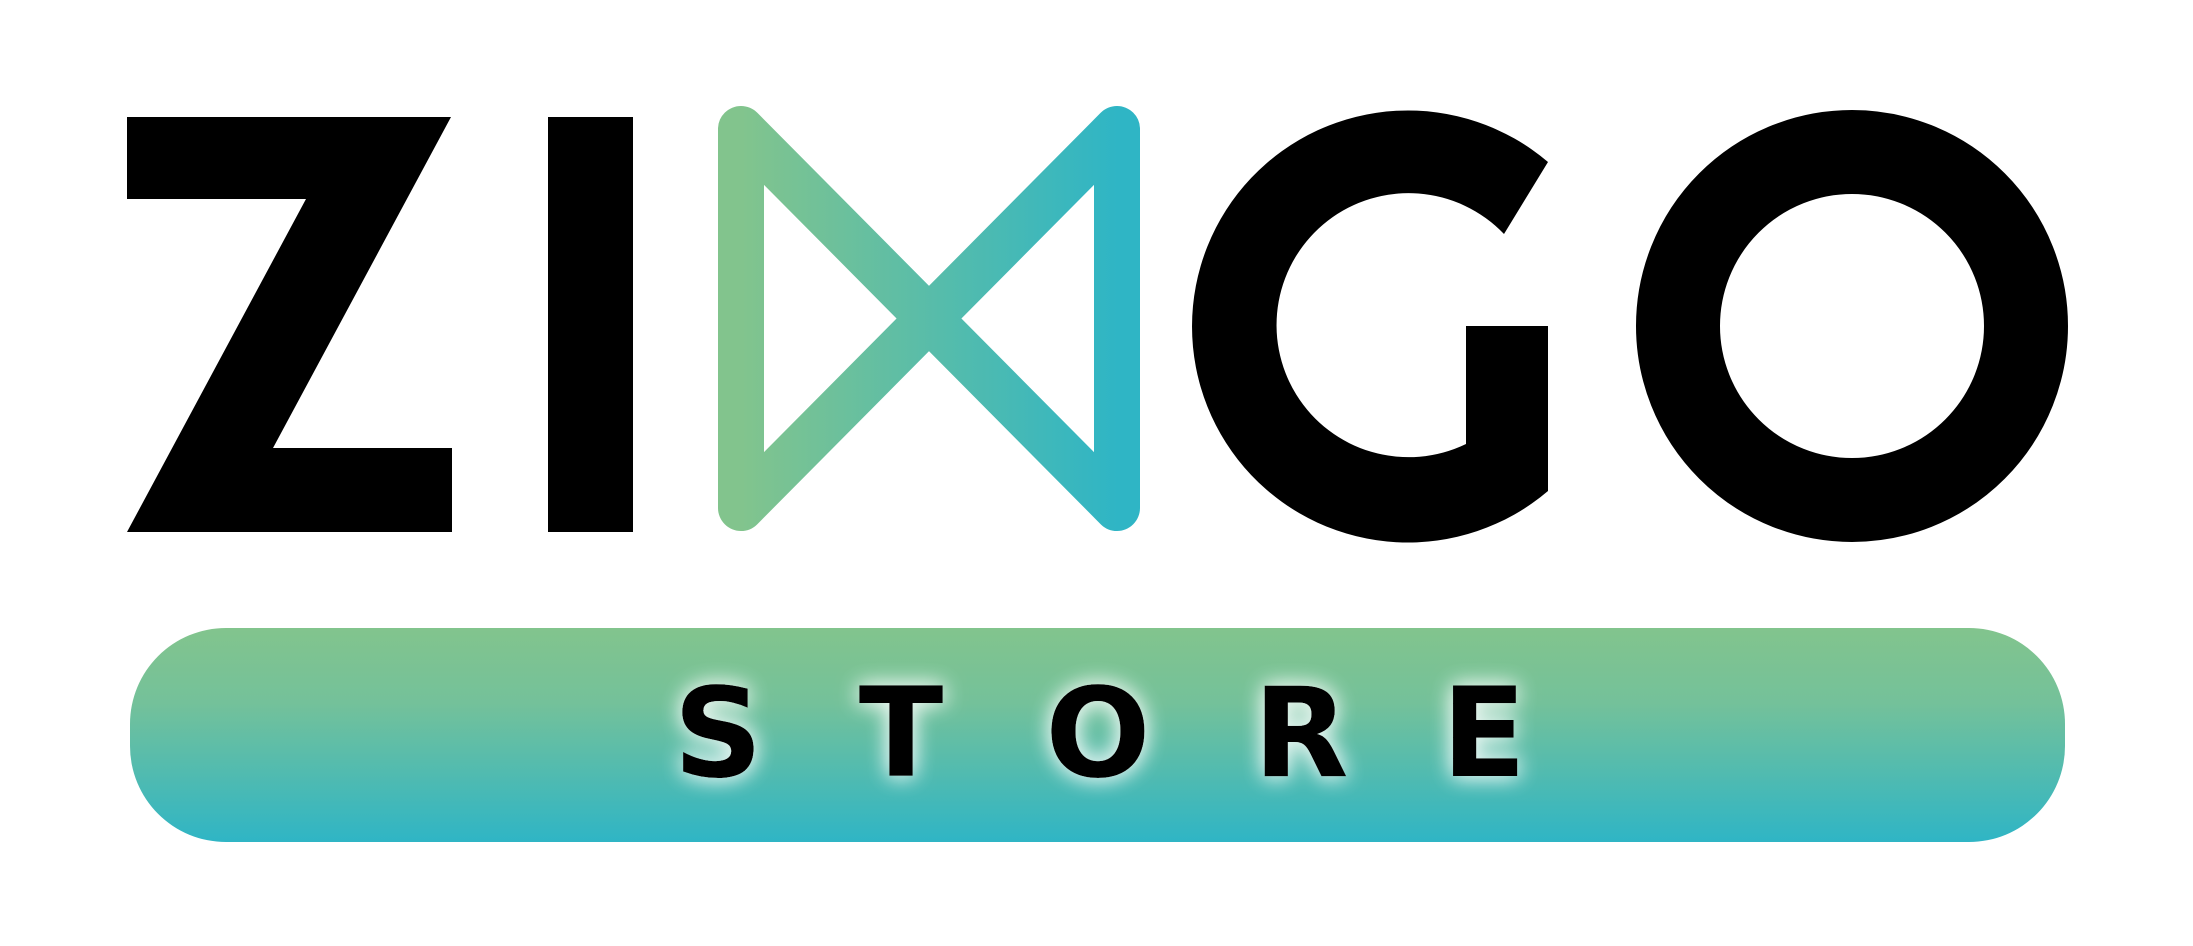 The image size is (2193, 946). What do you see at coordinates (717, 734) in the screenshot?
I see `store-letter-s: S` at bounding box center [717, 734].